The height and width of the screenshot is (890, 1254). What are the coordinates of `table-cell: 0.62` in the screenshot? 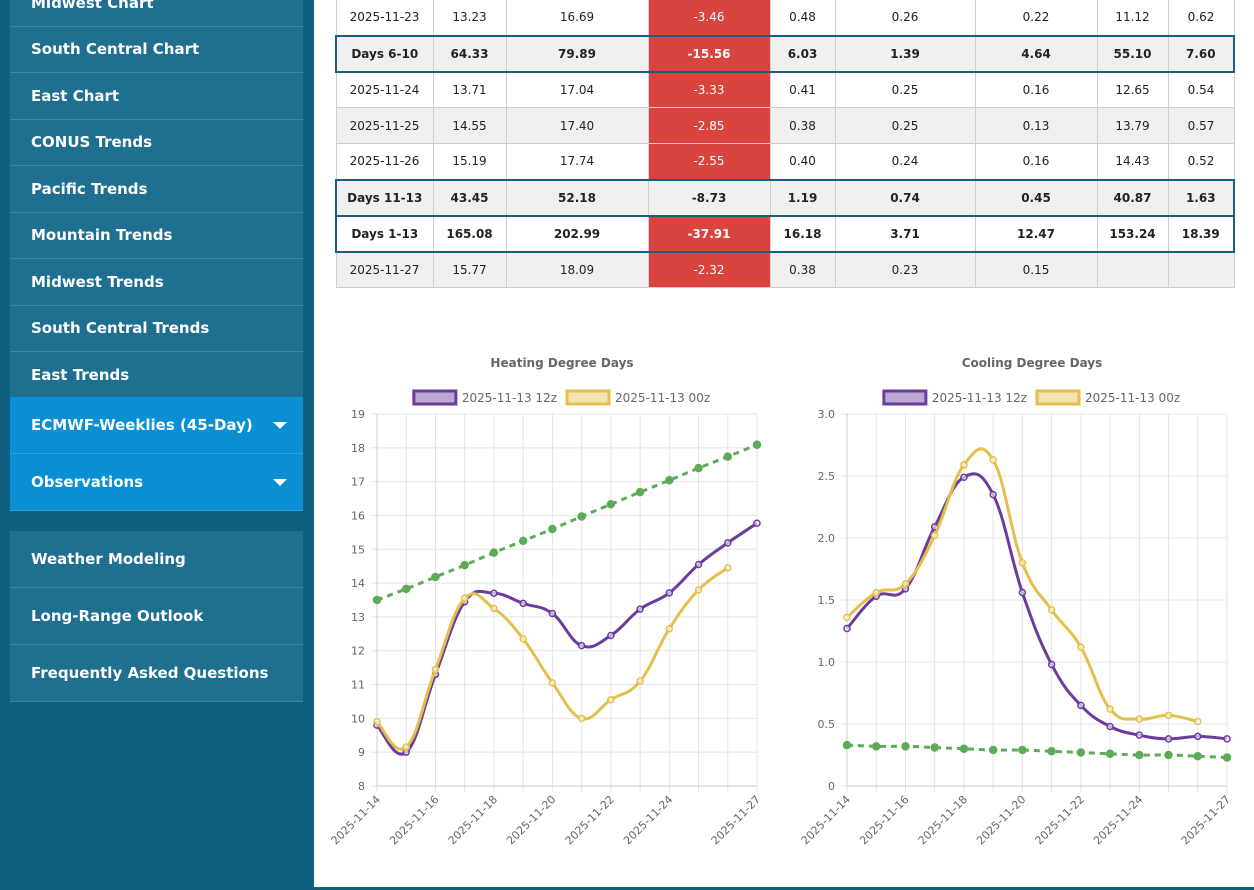 It's located at (1201, 18).